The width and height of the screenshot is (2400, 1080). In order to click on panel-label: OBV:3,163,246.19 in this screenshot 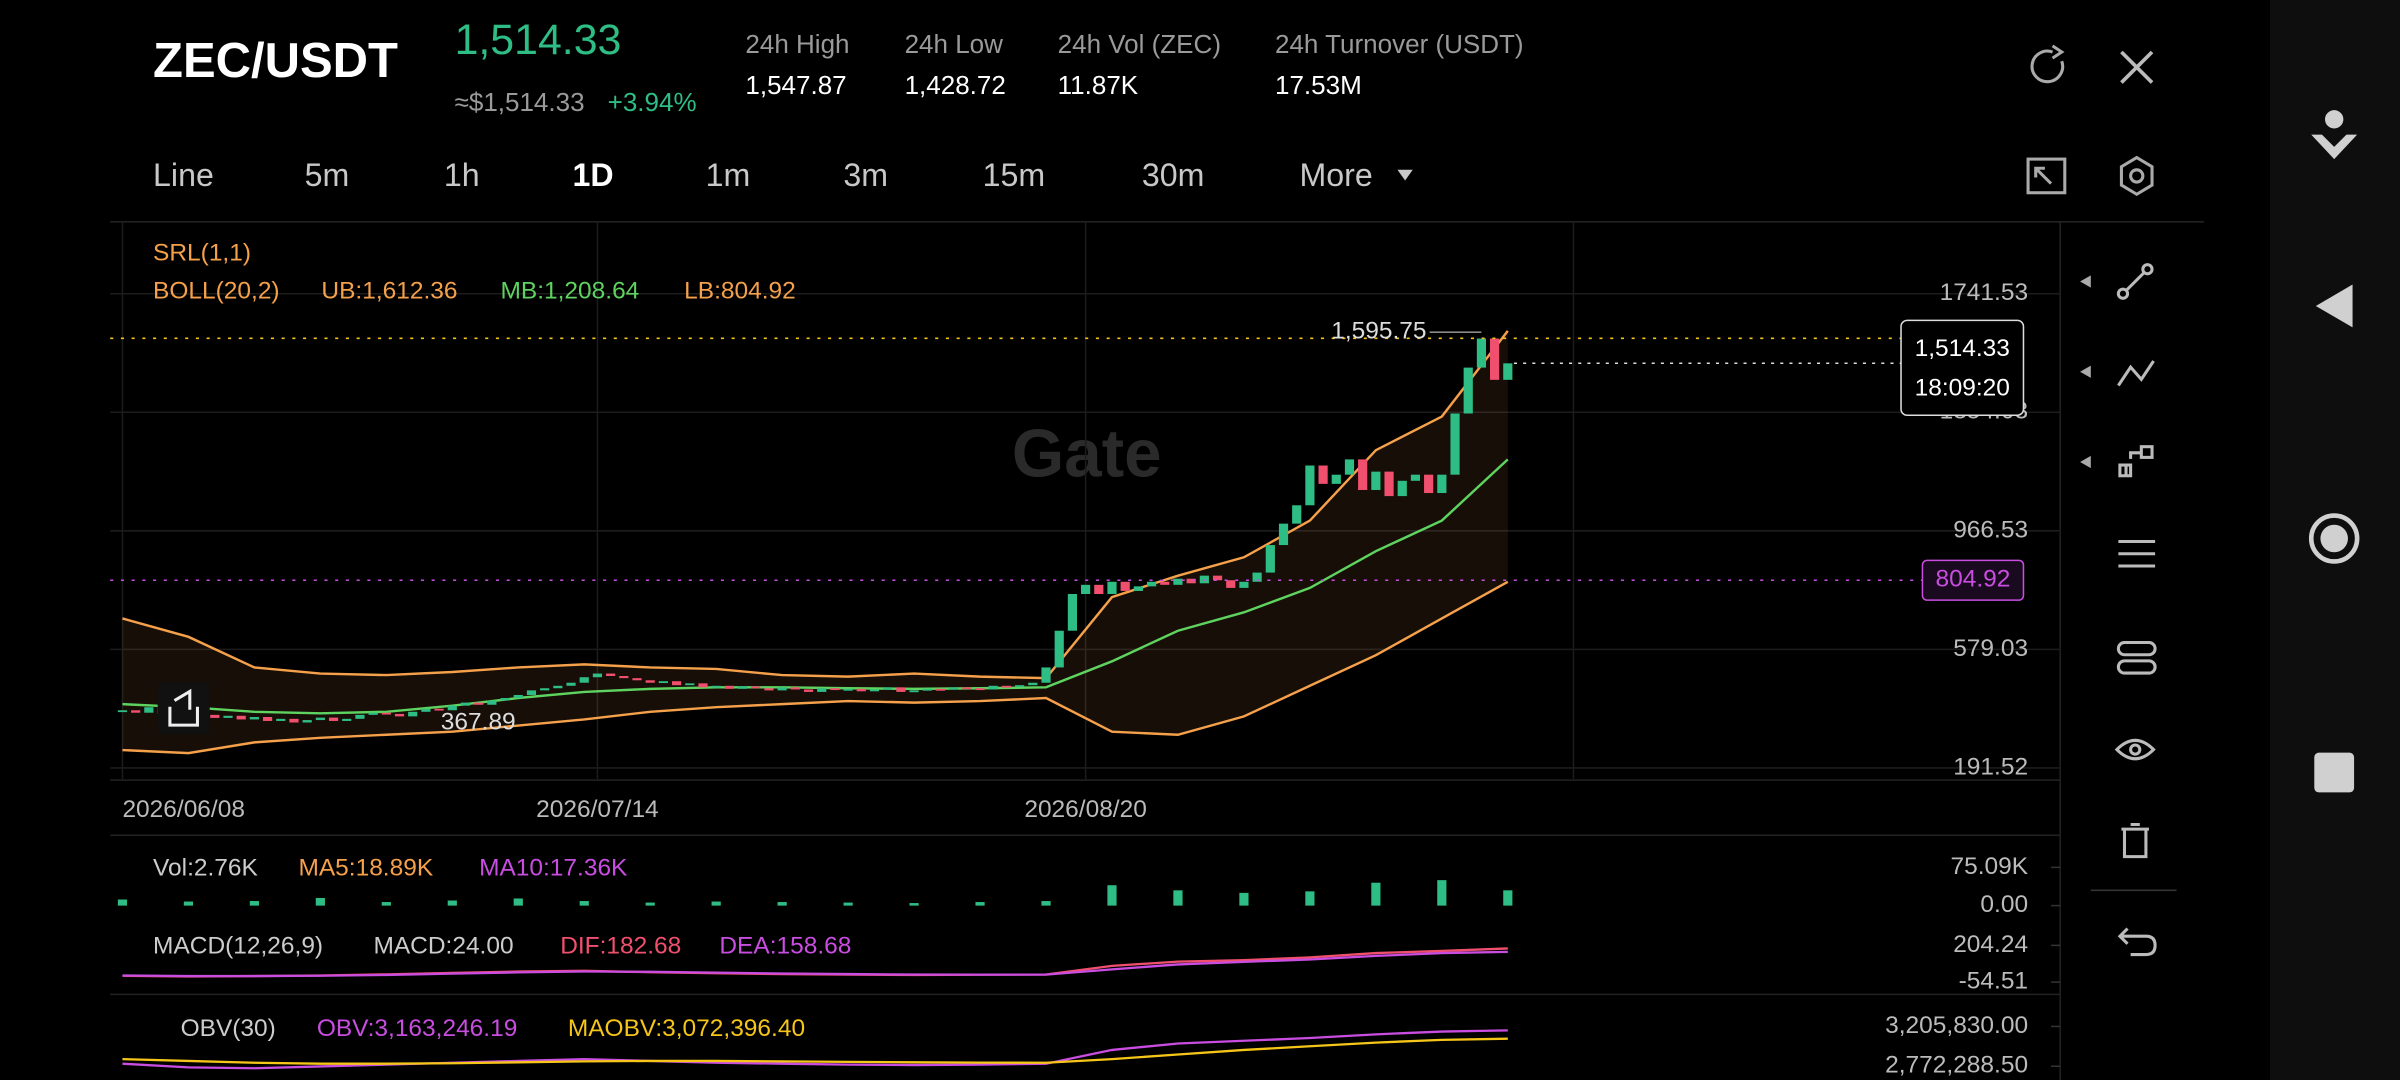, I will do `click(417, 1028)`.